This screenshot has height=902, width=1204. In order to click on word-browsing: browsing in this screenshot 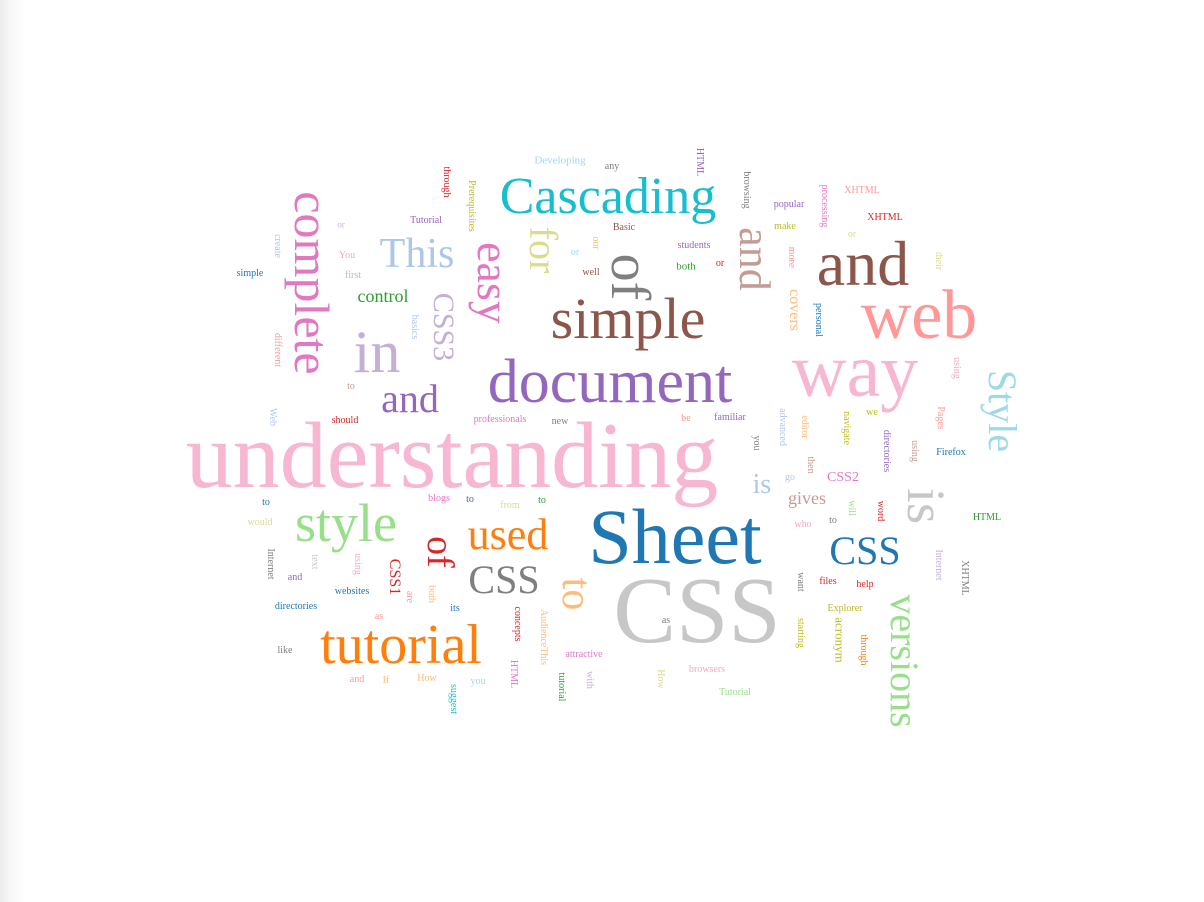, I will do `click(746, 190)`.